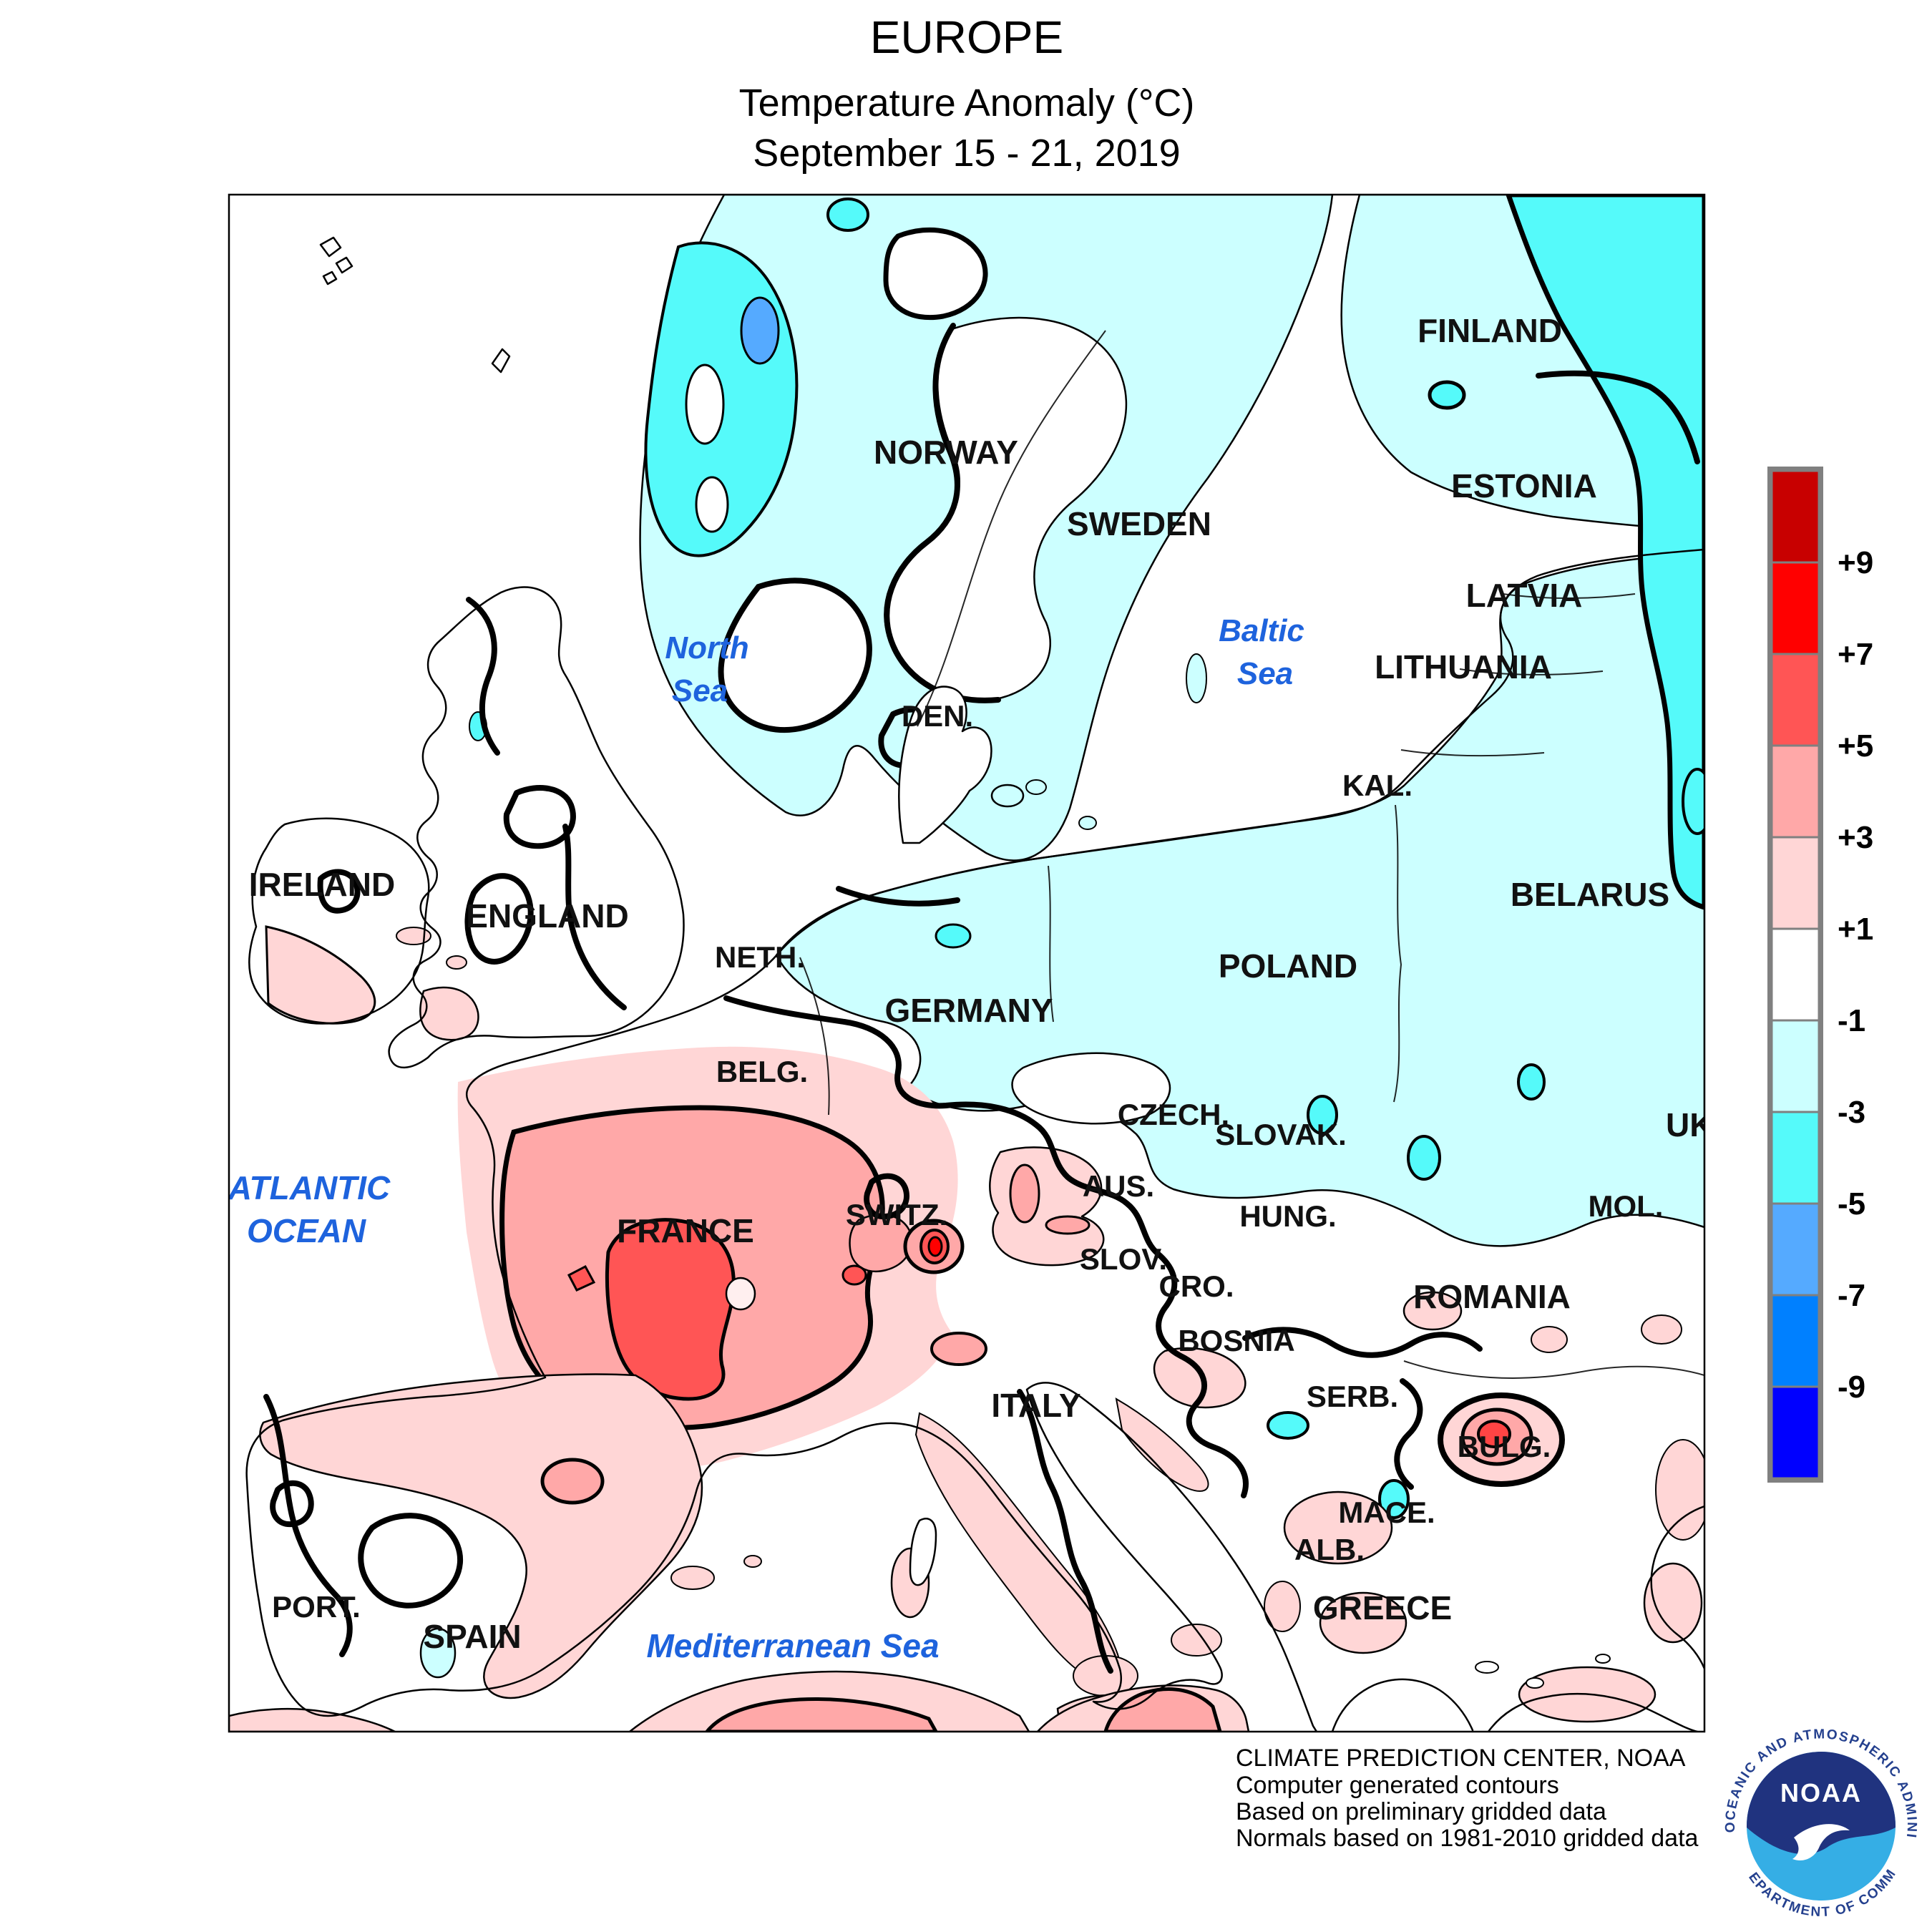 Image resolution: width=1932 pixels, height=1932 pixels. I want to click on label-denmark: DEN., so click(937, 716).